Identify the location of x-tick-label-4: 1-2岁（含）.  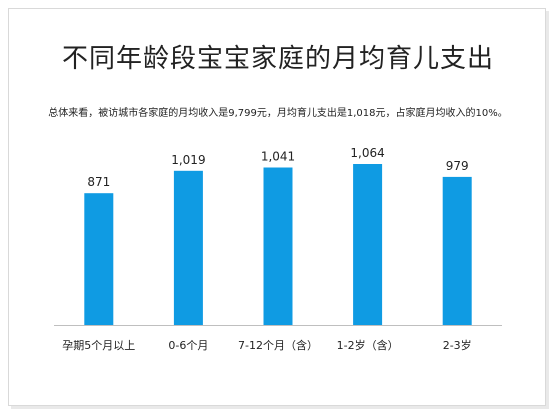
(368, 345).